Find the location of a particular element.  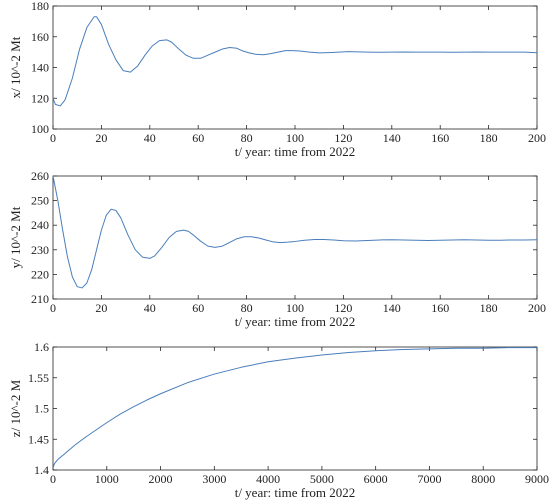

y-tick-label: 120 is located at coordinates (40, 98).